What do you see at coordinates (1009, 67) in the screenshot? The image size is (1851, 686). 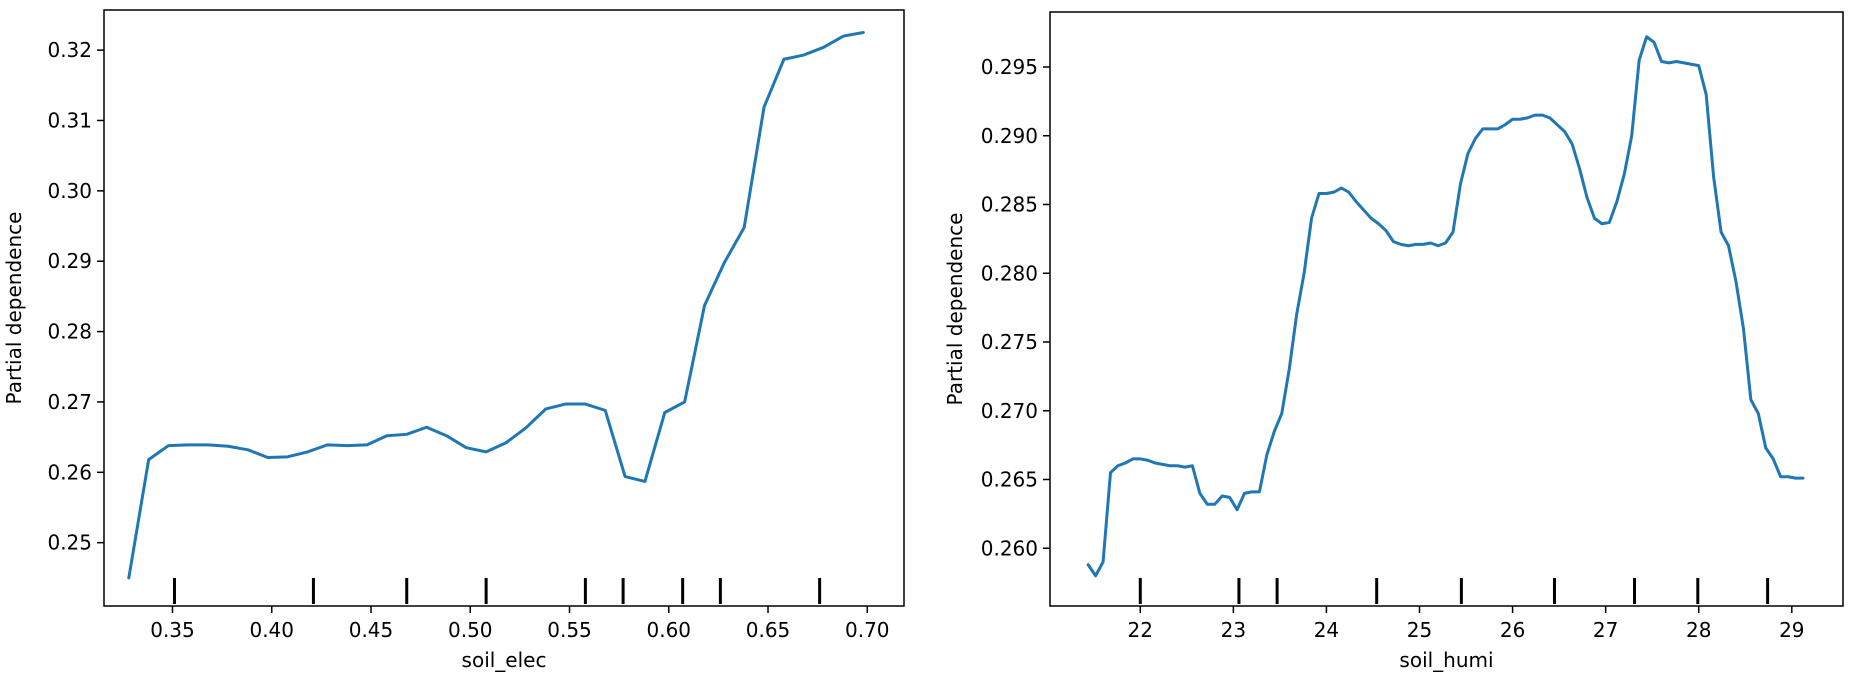 I see `soil-humi-y-tick-label-7: 0.295` at bounding box center [1009, 67].